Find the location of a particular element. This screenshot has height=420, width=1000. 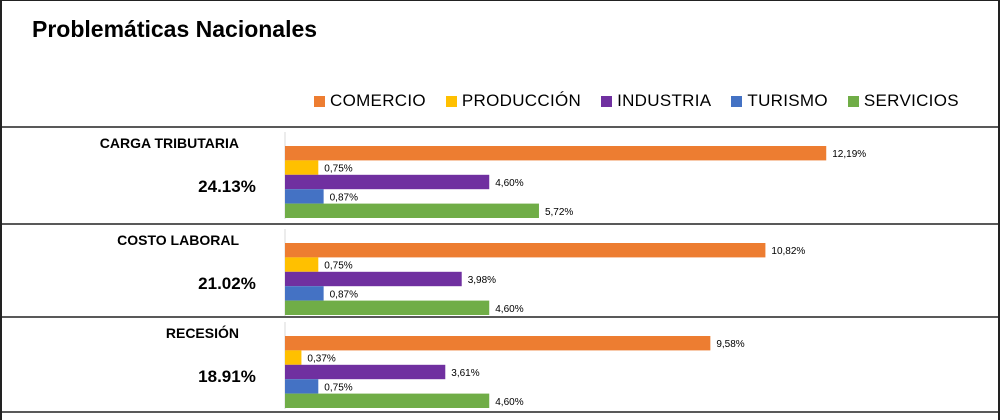

chart-title: Problemáticas Nacionales is located at coordinates (175, 29).